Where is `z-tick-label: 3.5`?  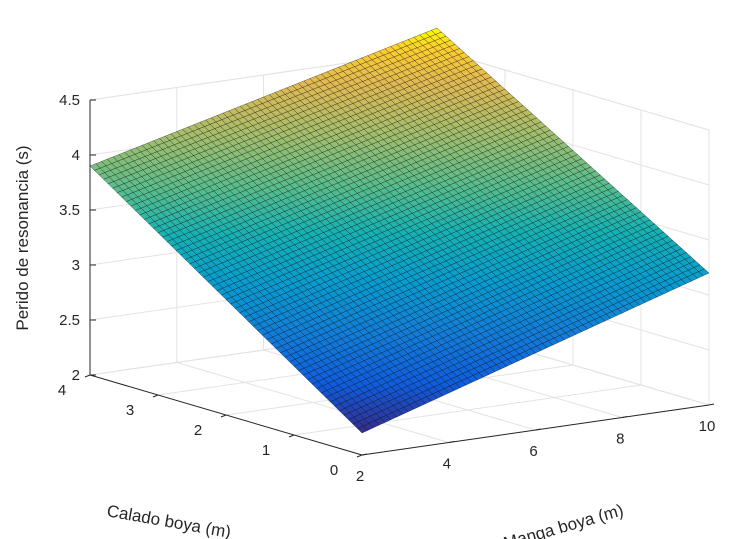 z-tick-label: 3.5 is located at coordinates (69, 210).